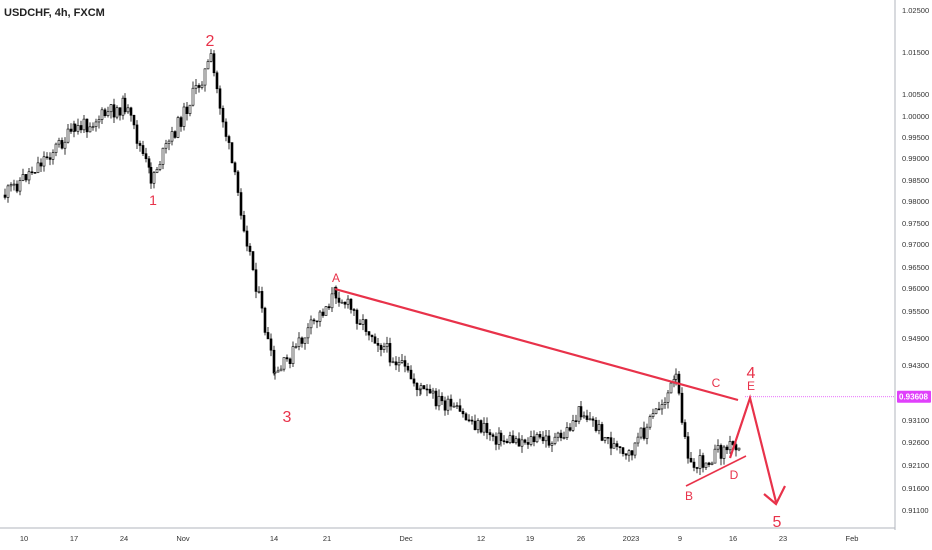  I want to click on y-tick-label: 0.96500, so click(915, 267).